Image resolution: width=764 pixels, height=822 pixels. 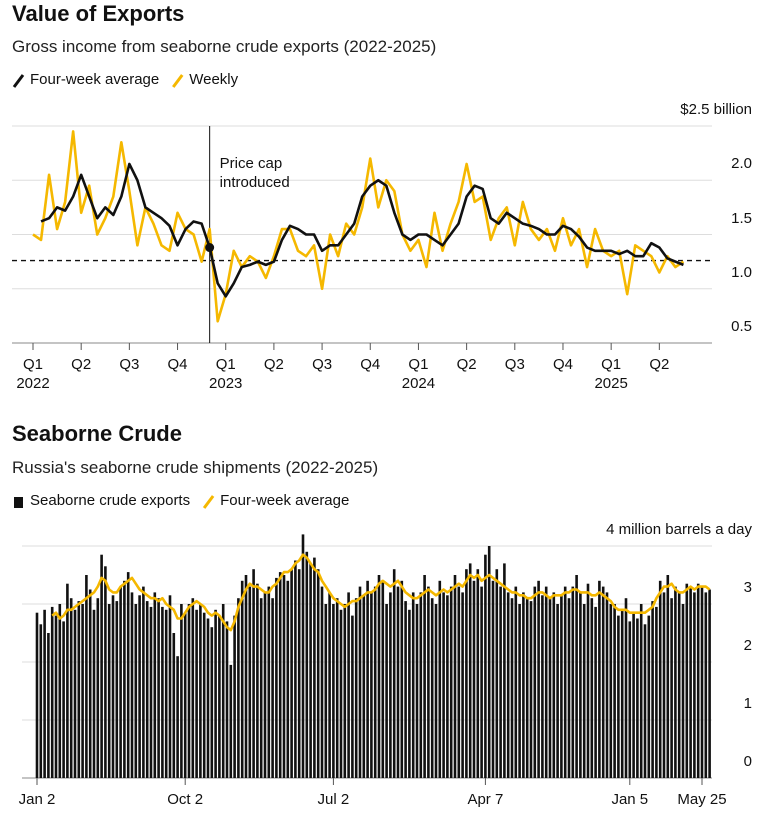 I want to click on y-tick-label: 1.5, so click(x=741, y=218).